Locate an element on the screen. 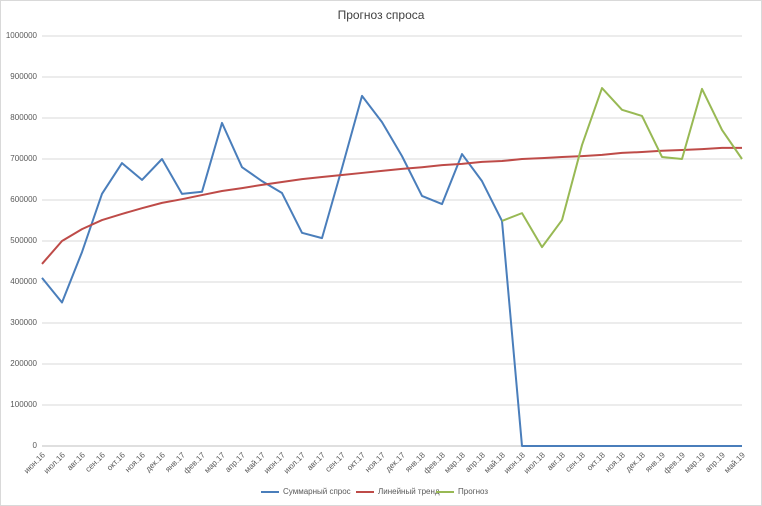  y-tick-label: 0 is located at coordinates (35, 445).